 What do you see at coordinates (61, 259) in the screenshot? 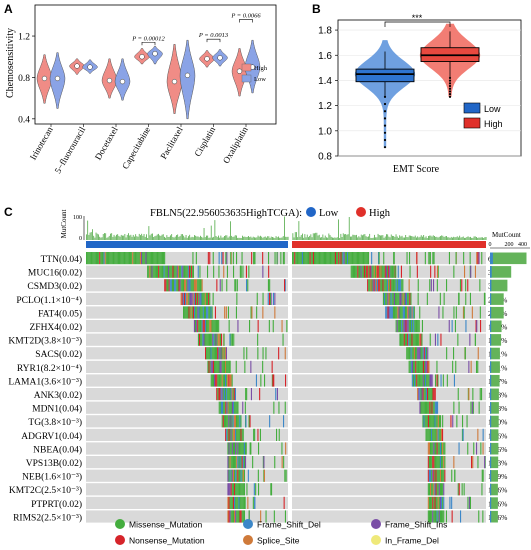
I see `panel-c-gene-label: TTN(0.04)` at bounding box center [61, 259].